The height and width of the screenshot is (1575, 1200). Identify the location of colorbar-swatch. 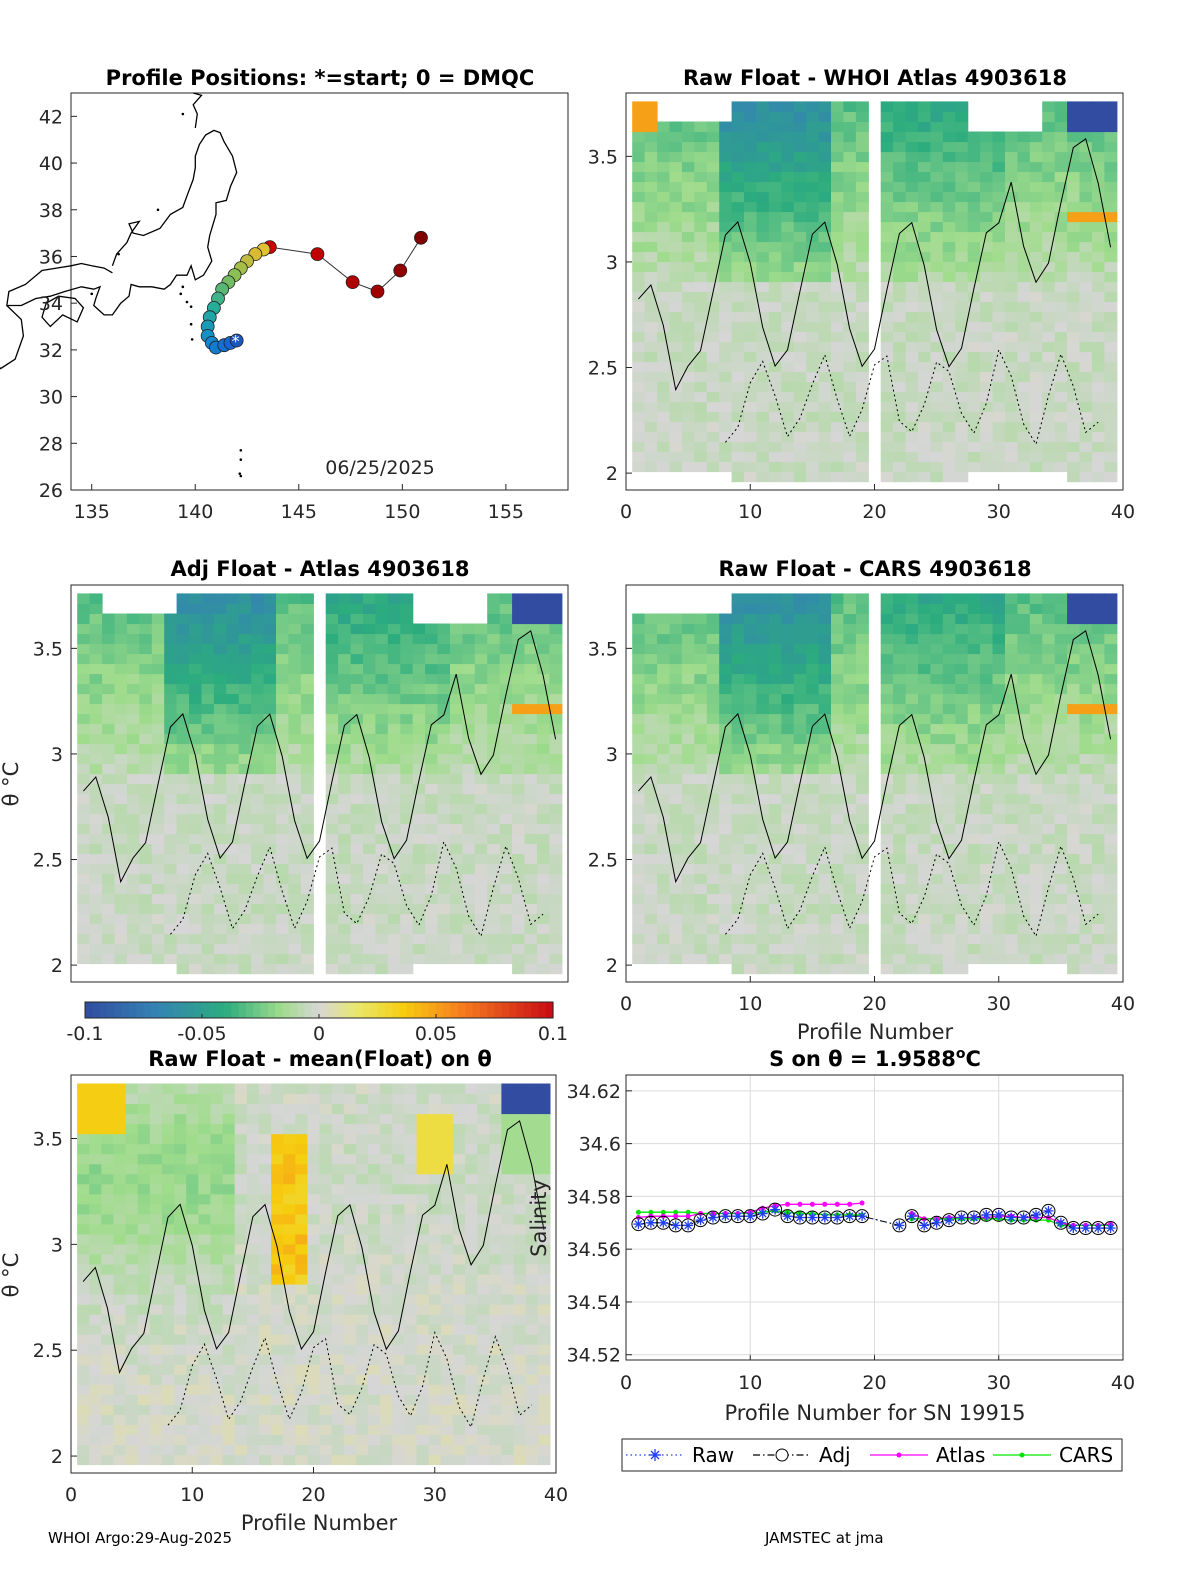
(264, 1010).